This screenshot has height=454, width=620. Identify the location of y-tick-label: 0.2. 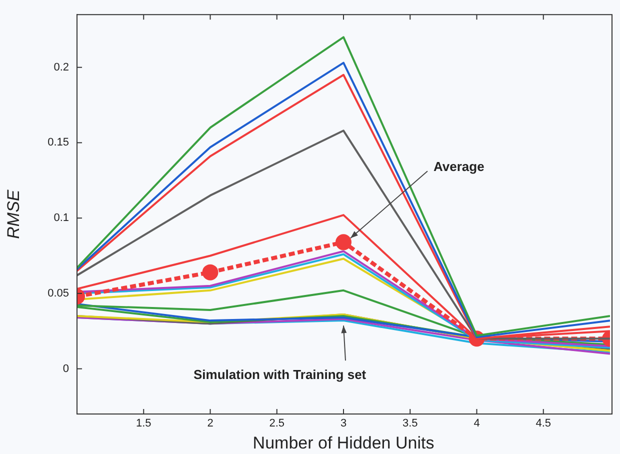
(61, 67).